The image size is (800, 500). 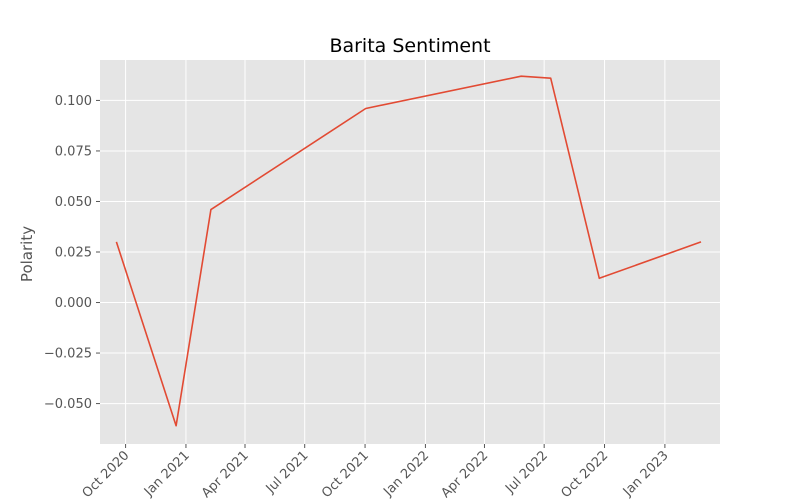 I want to click on x-tick-label: Jan 2022, so click(x=406, y=474).